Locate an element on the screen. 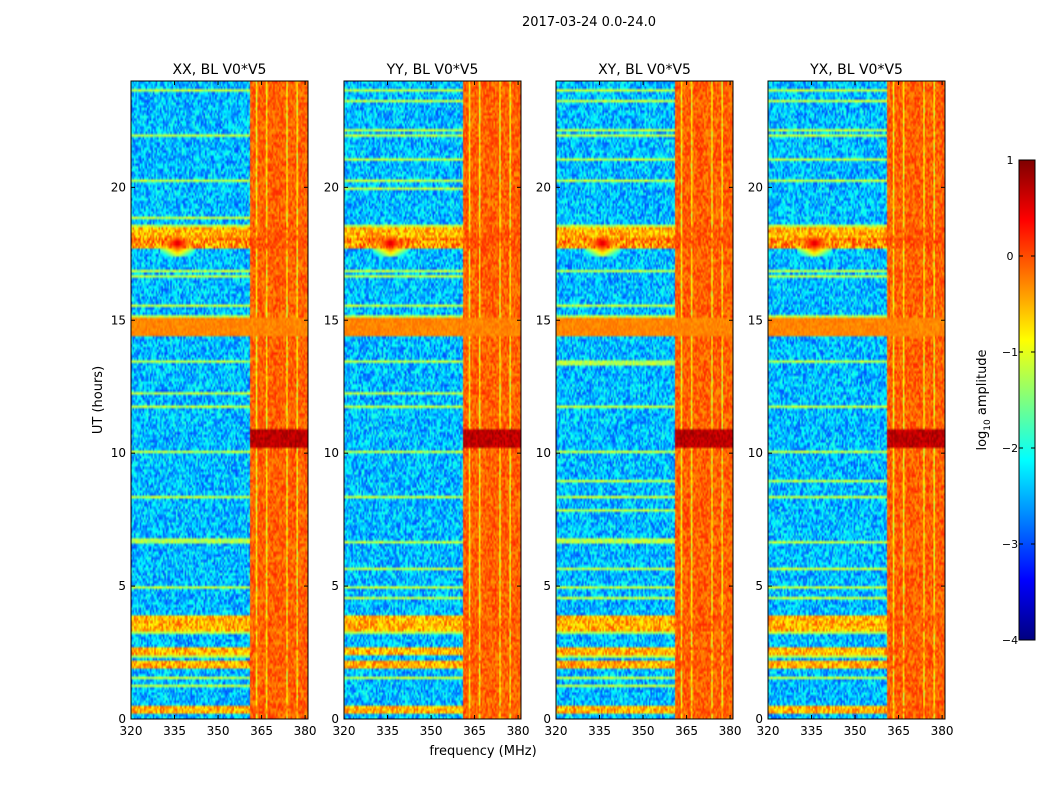 The width and height of the screenshot is (1050, 800). colorbar-label: log10 amplitude is located at coordinates (984, 399).